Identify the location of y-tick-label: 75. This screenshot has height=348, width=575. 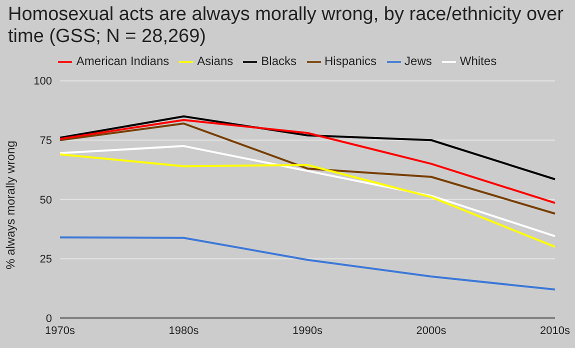
(46, 141).